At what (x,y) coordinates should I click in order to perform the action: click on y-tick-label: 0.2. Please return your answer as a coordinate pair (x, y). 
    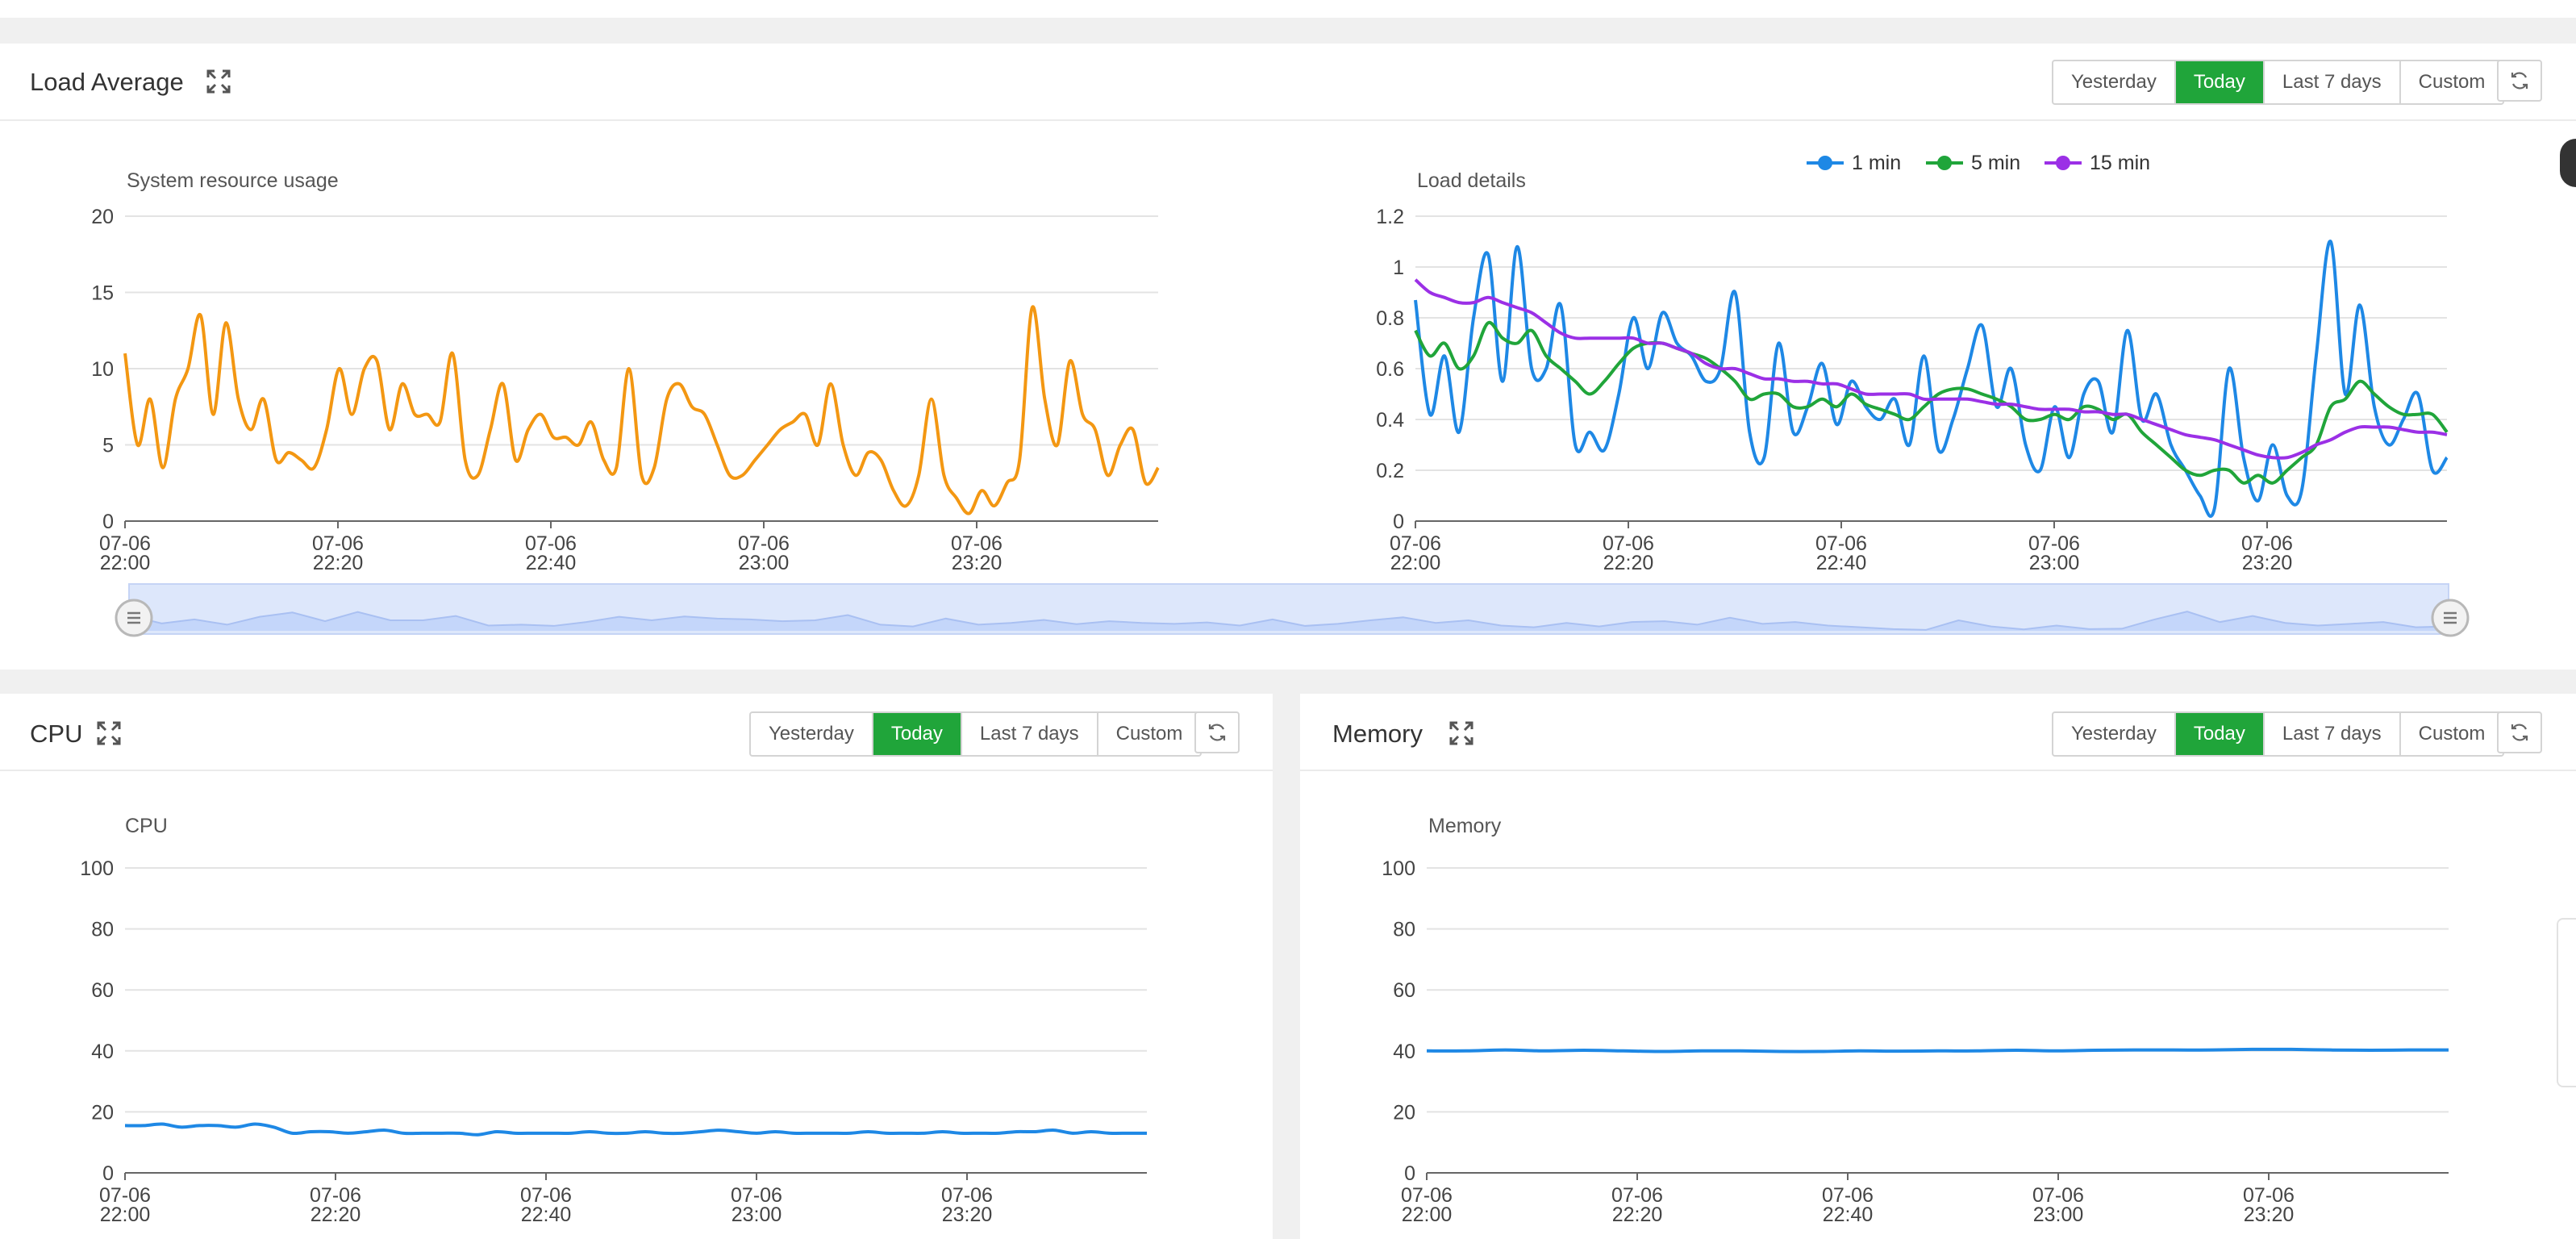
    Looking at the image, I should click on (1390, 471).